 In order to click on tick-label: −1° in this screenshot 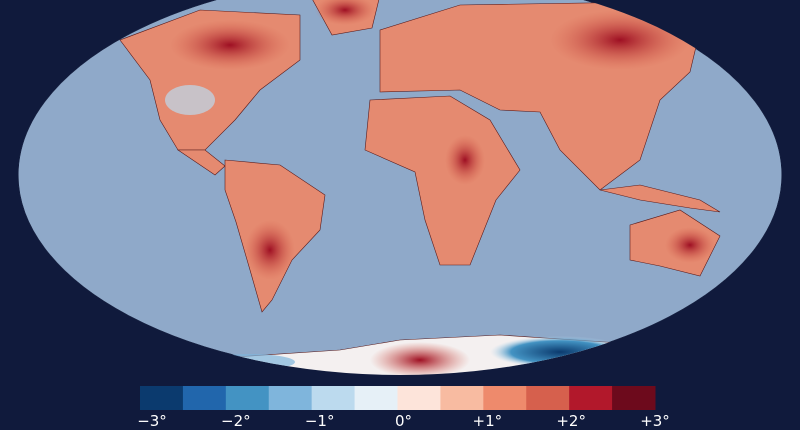, I will do `click(320, 421)`.